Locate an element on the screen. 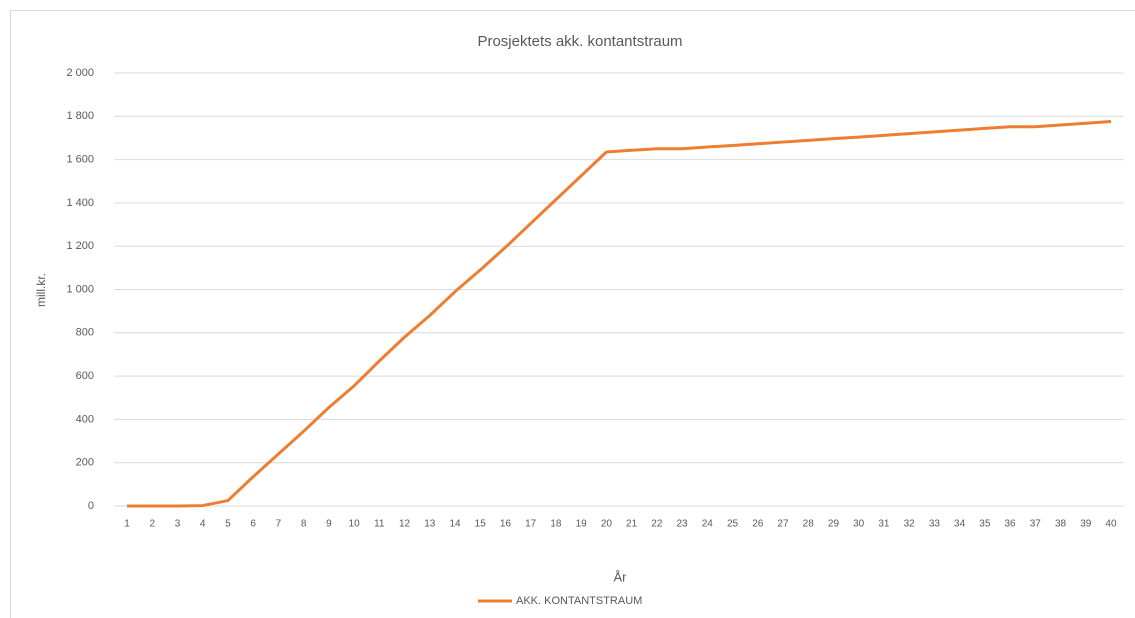 This screenshot has width=1135, height=618. x-tick-label: 7 is located at coordinates (279, 524).